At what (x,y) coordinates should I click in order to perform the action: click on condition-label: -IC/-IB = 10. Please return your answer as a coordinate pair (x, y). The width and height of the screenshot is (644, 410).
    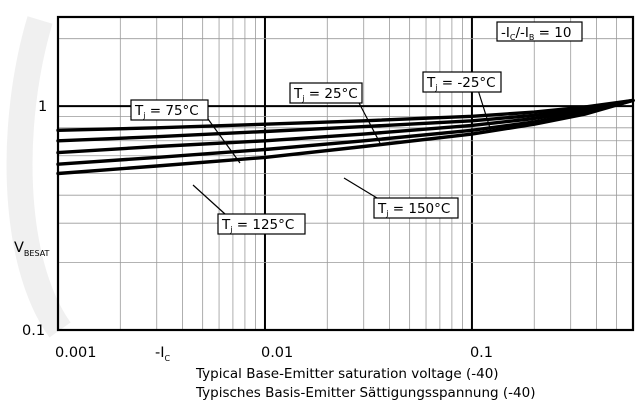
    Looking at the image, I should click on (539, 31).